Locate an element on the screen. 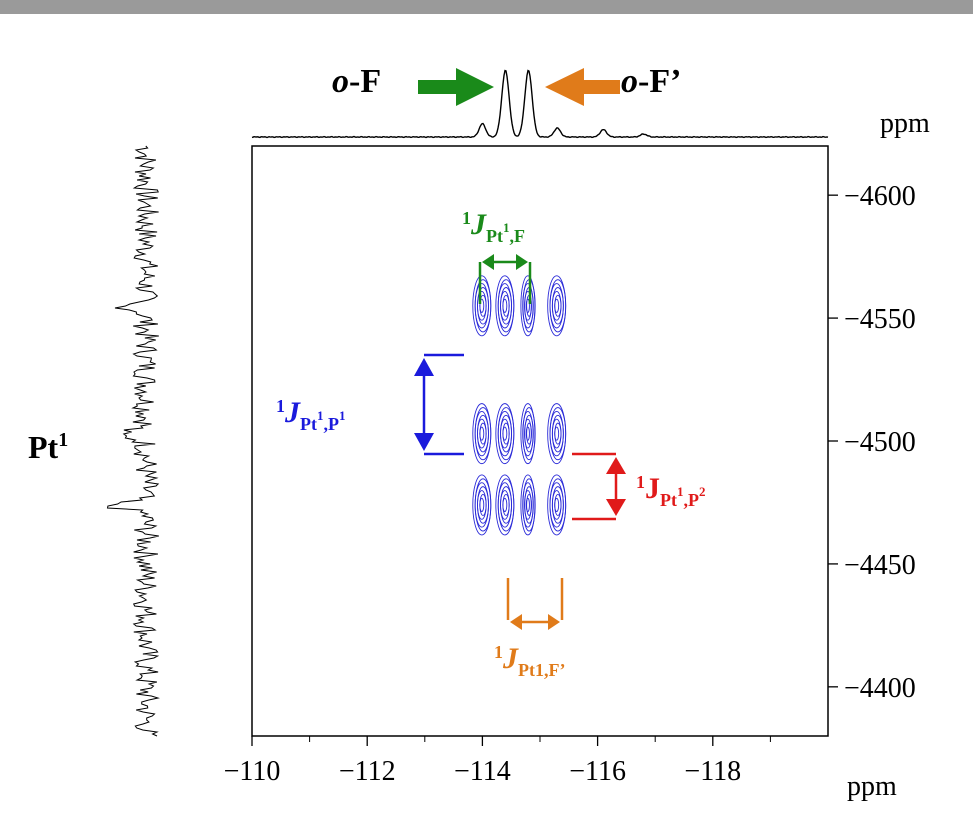 This screenshot has width=973, height=819. x-tick-label: −116 is located at coordinates (597, 771).